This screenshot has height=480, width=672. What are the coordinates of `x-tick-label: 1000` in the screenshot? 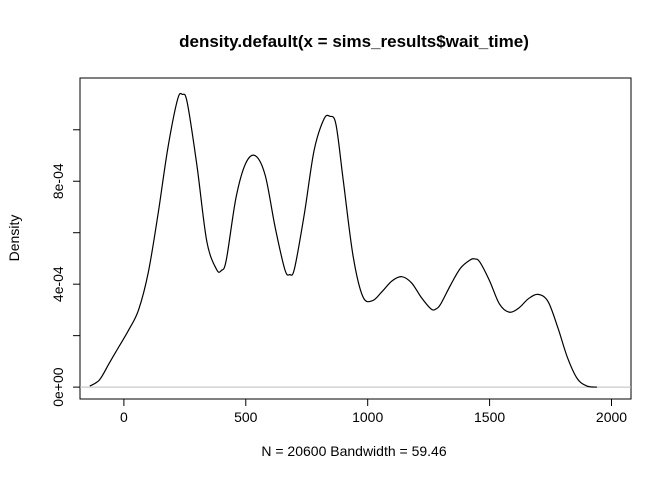 It's located at (367, 417).